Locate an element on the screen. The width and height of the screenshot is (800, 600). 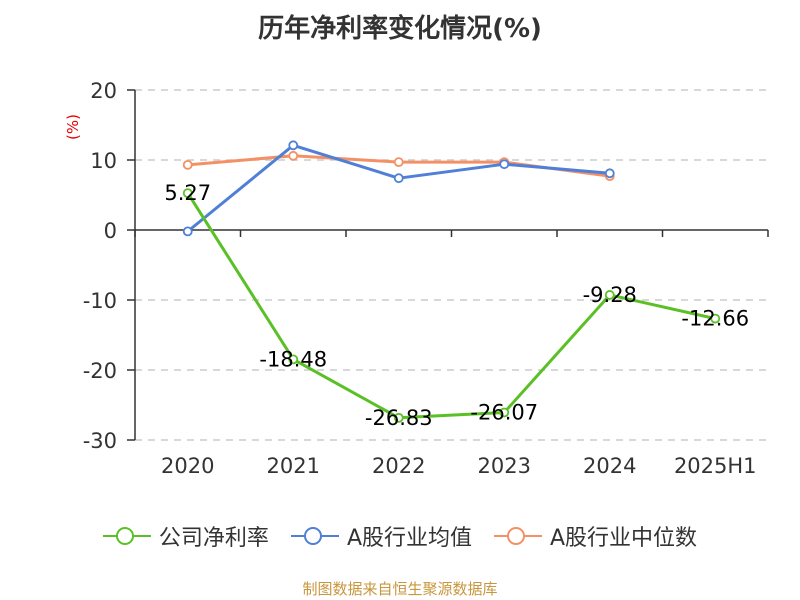
legend-item: A股行业中位数 is located at coordinates (595, 536).